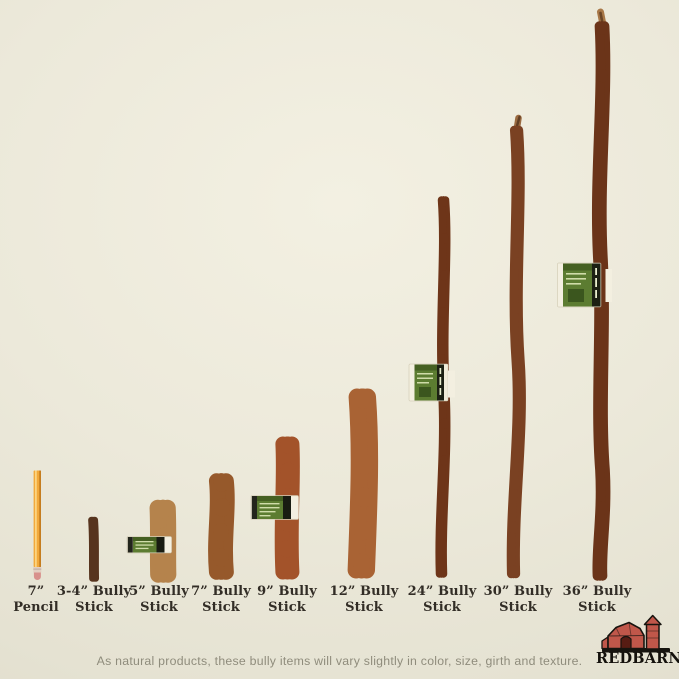 The image size is (679, 679). I want to click on pencil-shade, so click(40, 518).